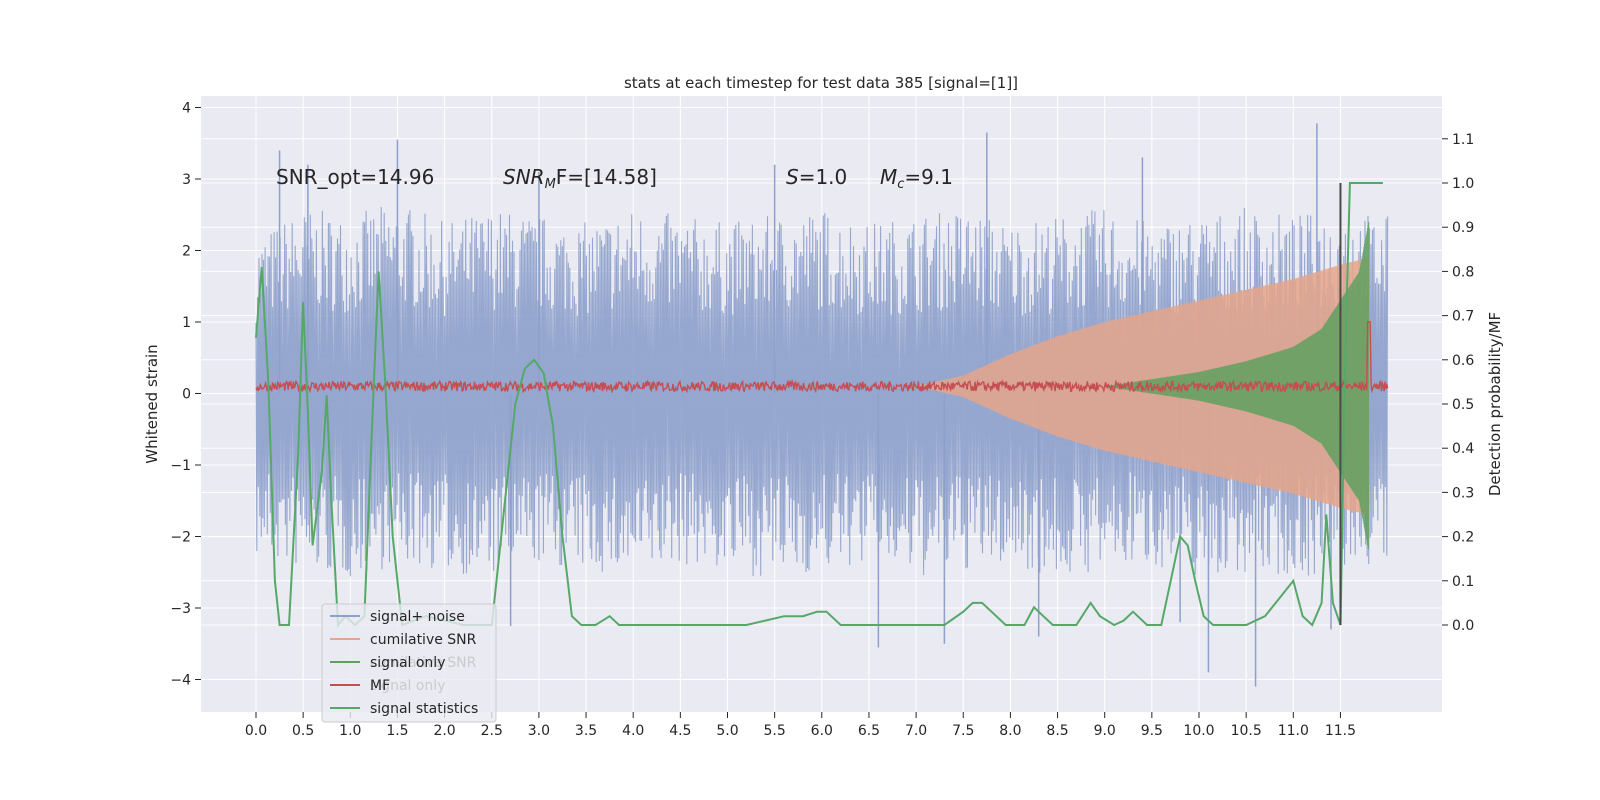 Image resolution: width=1600 pixels, height=800 pixels. Describe the element at coordinates (186, 180) in the screenshot. I see `y-tick-label: 3` at that location.